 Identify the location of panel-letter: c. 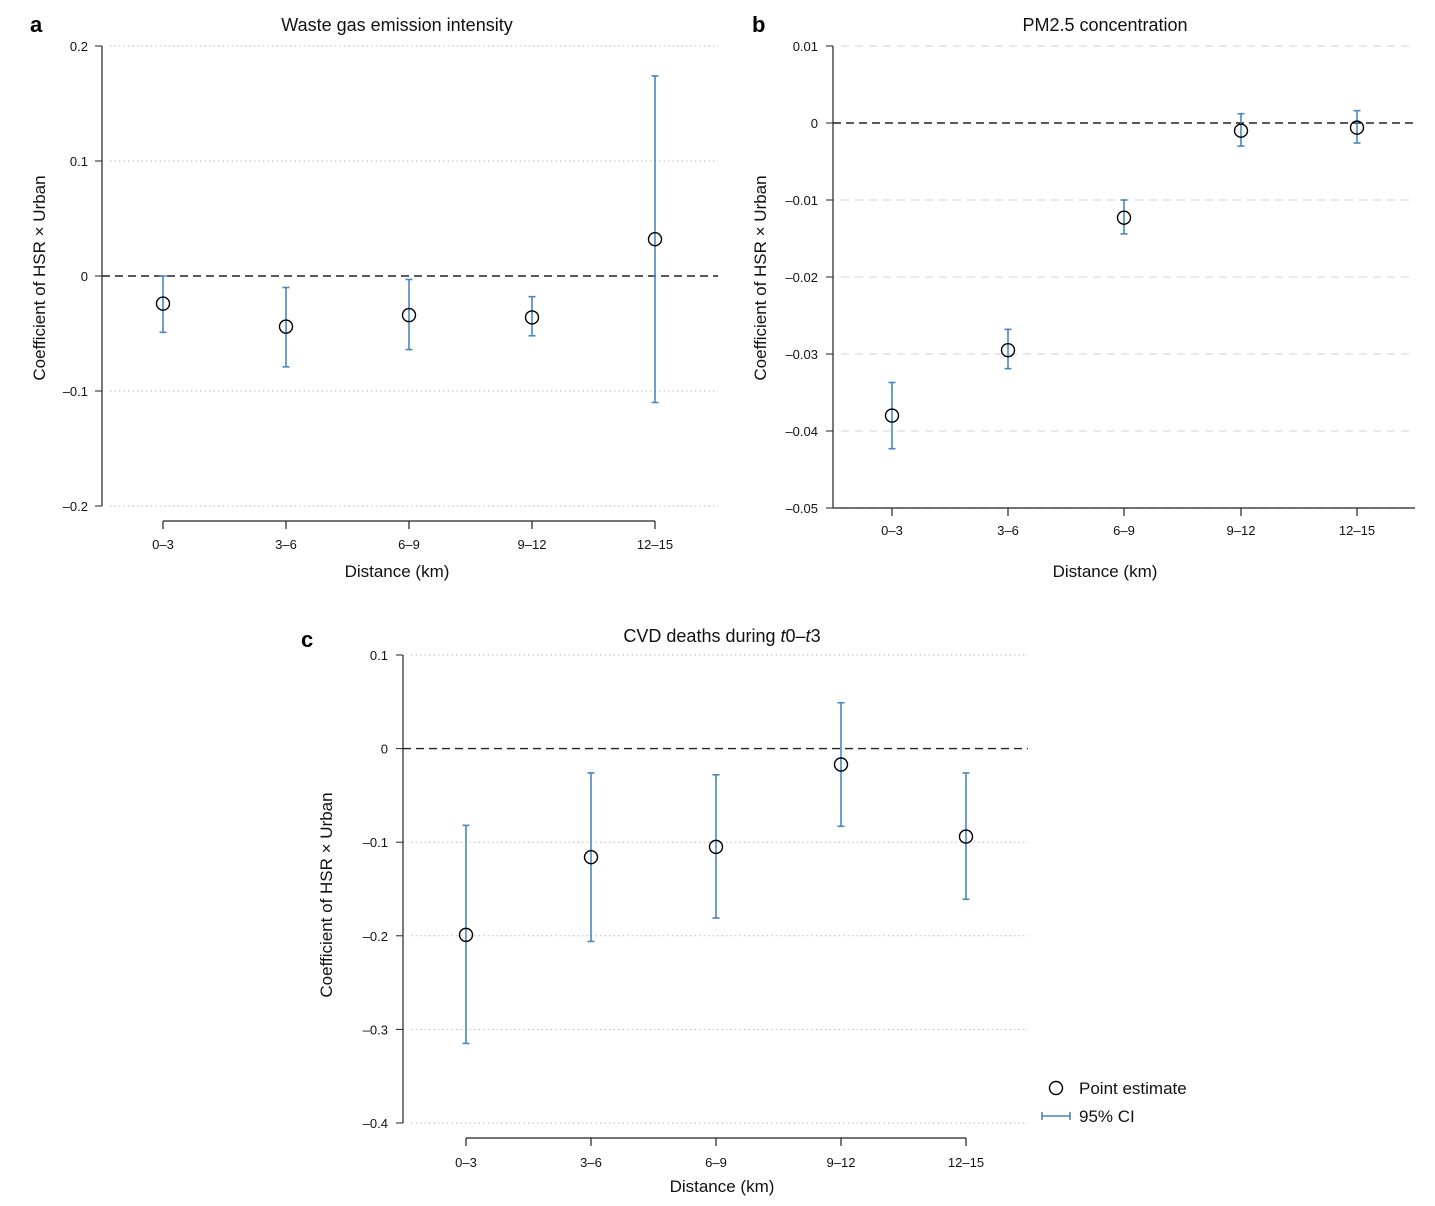
(307, 639).